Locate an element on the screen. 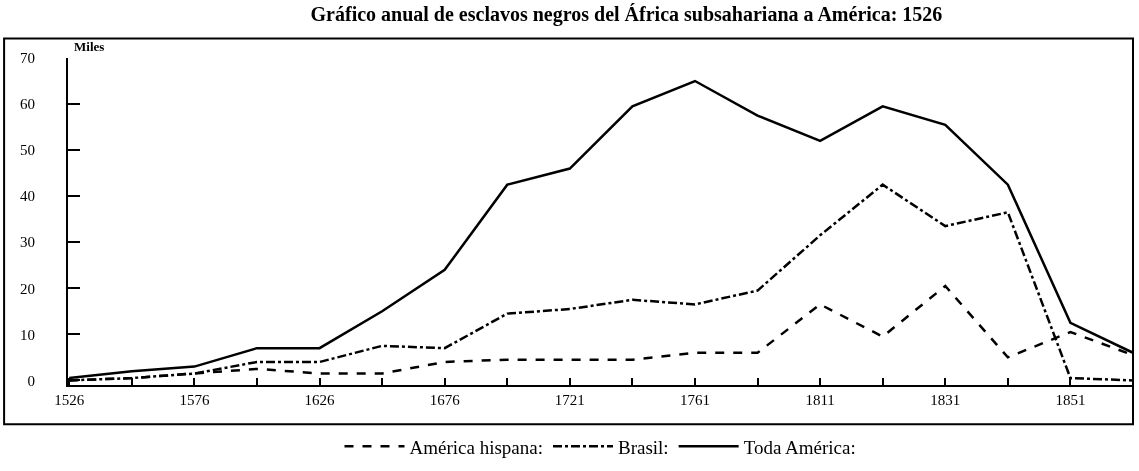 The height and width of the screenshot is (471, 1139). x-tick-label: 1761 is located at coordinates (694, 400).